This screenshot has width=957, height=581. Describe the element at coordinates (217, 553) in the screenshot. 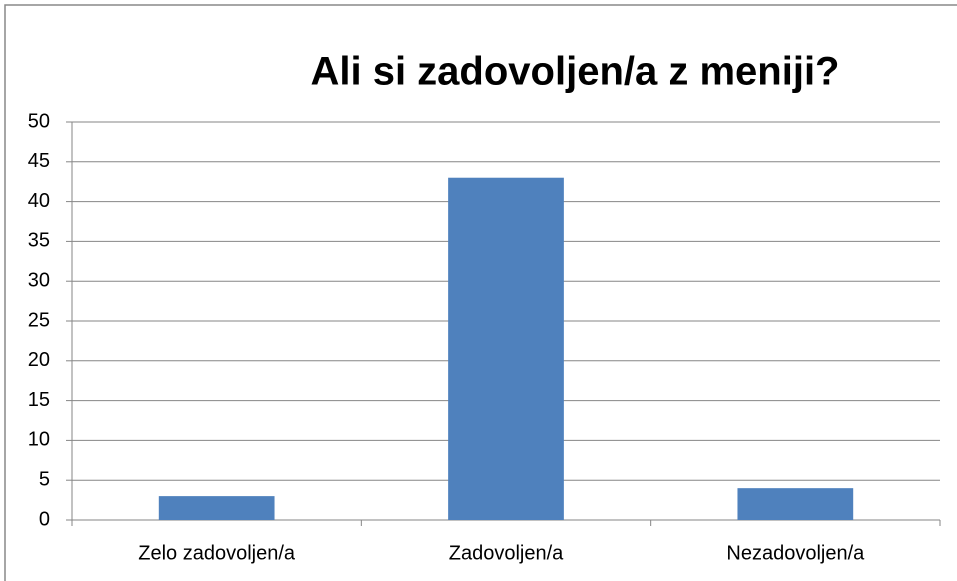

I see `x-tick-label: Zelo zadovoljen/a` at that location.